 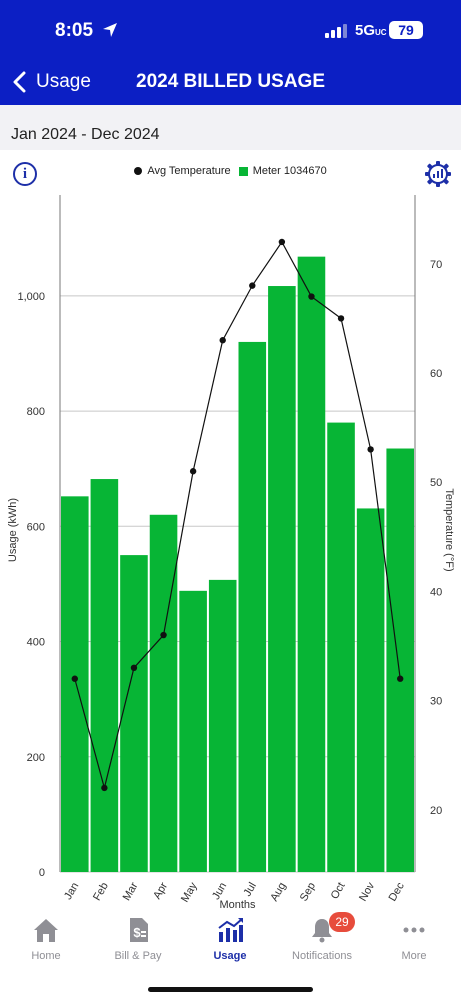 I want to click on x-tick-label: Feb, so click(x=101, y=892).